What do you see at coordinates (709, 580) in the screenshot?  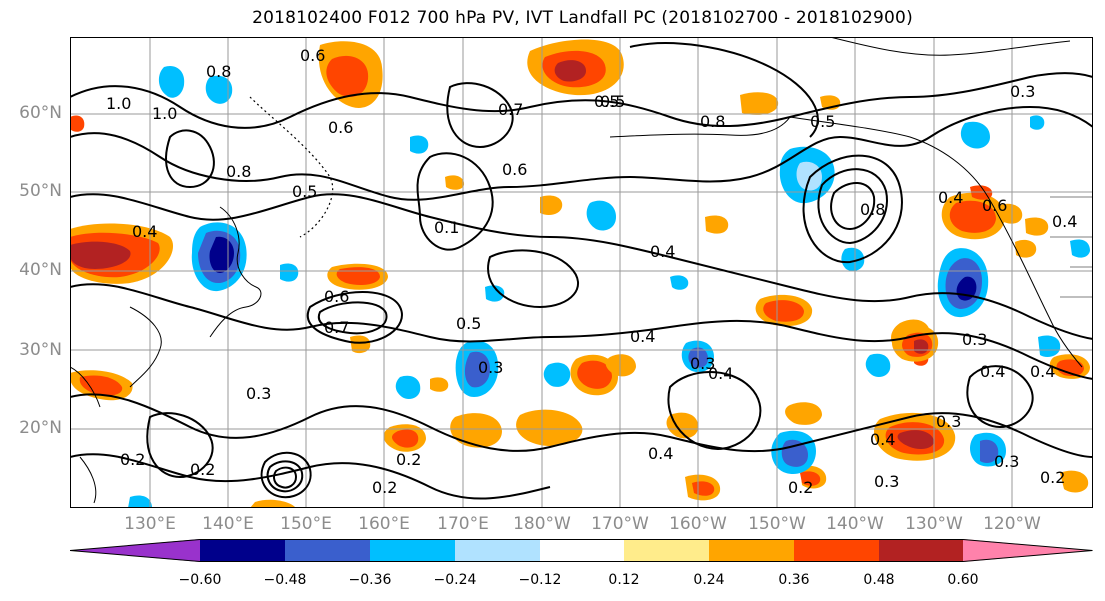 I see `colorbar-tick: 0.24` at bounding box center [709, 580].